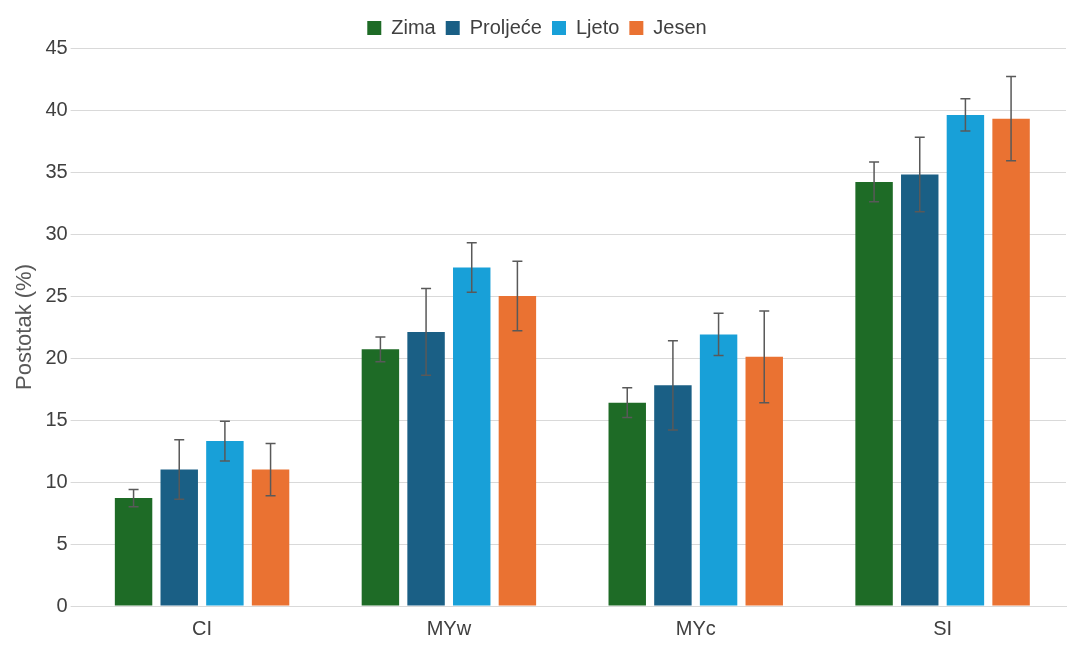 The height and width of the screenshot is (652, 1084). I want to click on legend-label: Proljeće, so click(505, 26).